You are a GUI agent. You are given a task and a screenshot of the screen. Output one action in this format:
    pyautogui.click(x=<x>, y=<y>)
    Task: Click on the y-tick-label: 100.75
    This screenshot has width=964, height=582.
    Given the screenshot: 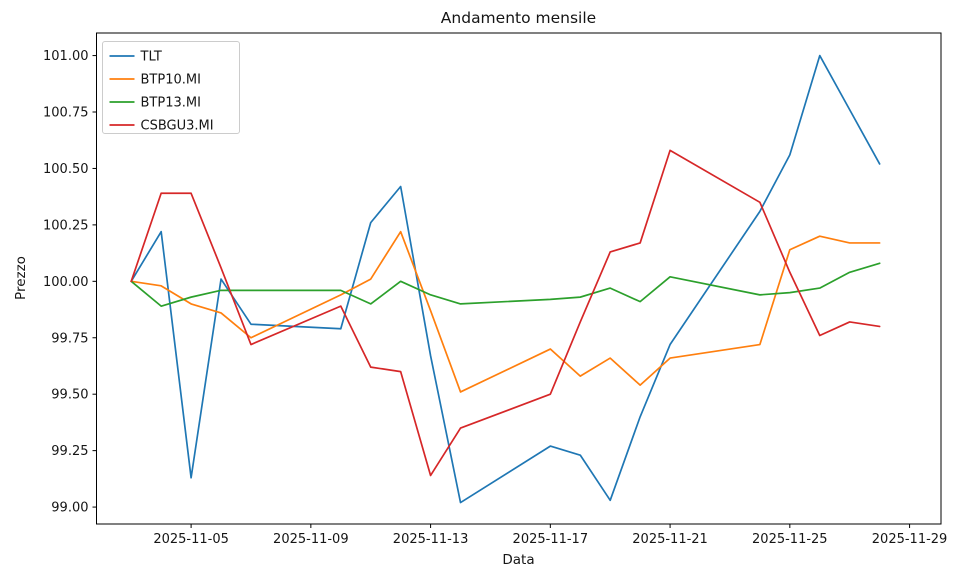 What is the action you would take?
    pyautogui.click(x=66, y=113)
    